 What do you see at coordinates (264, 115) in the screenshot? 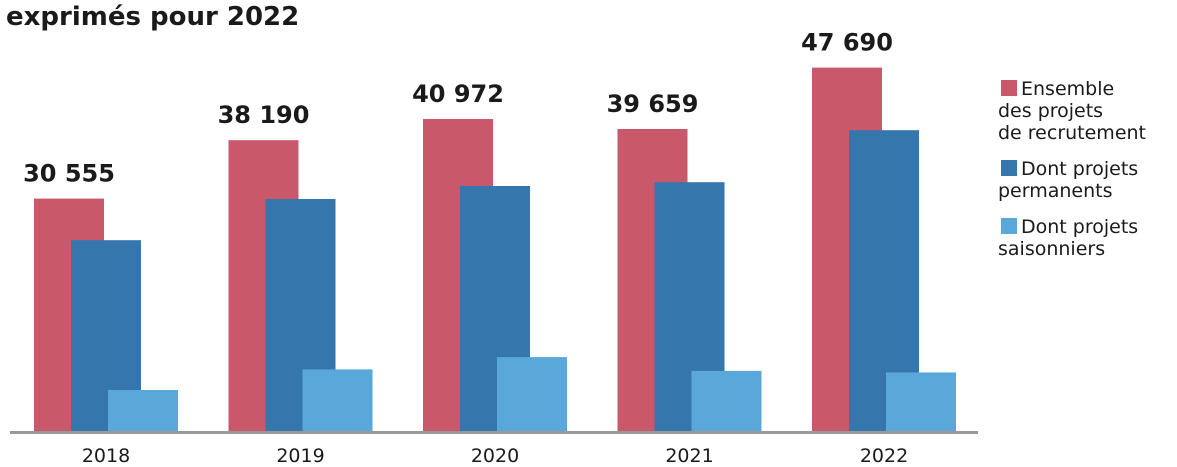
I see `data-label-2019: 38 190` at bounding box center [264, 115].